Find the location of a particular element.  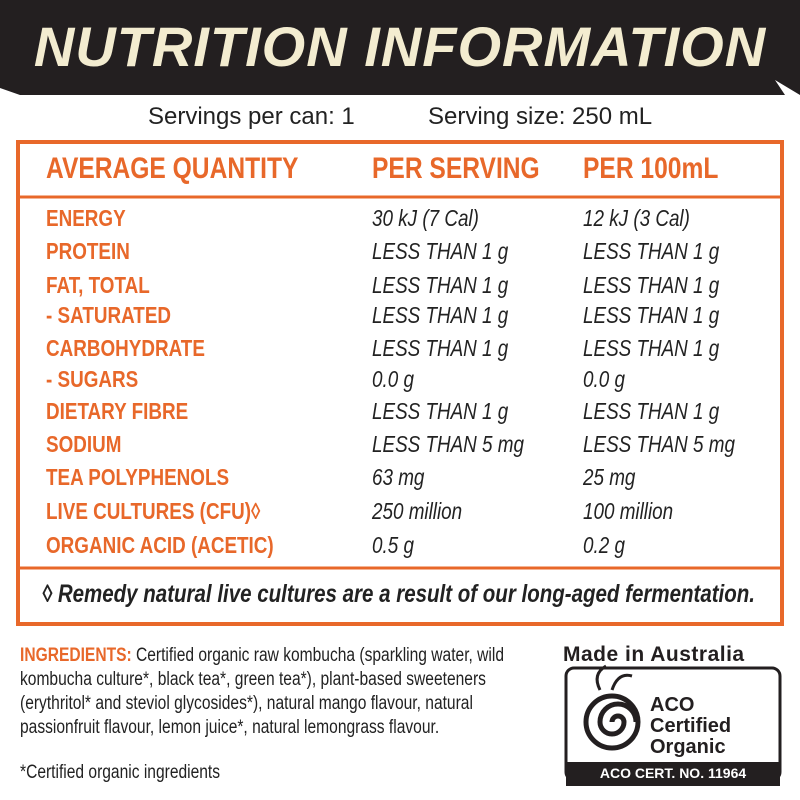

origin: Made in Australia is located at coordinates (654, 654).